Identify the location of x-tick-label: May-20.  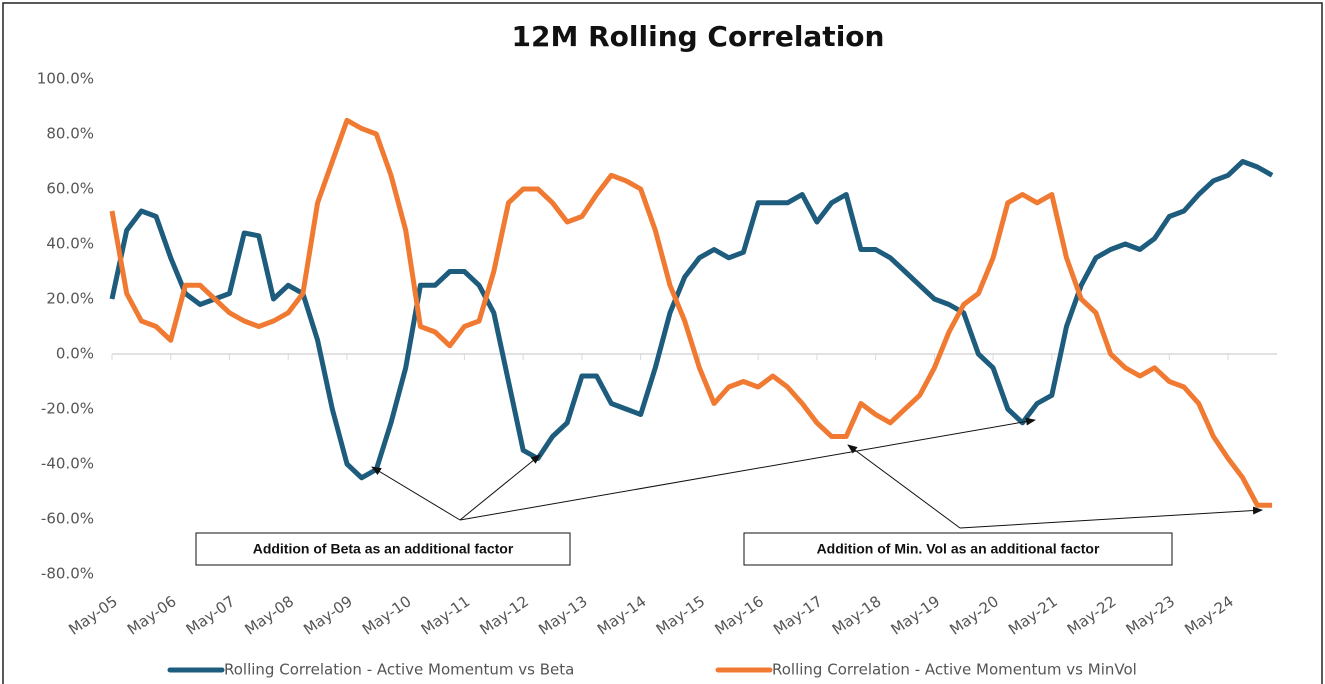
(974, 615).